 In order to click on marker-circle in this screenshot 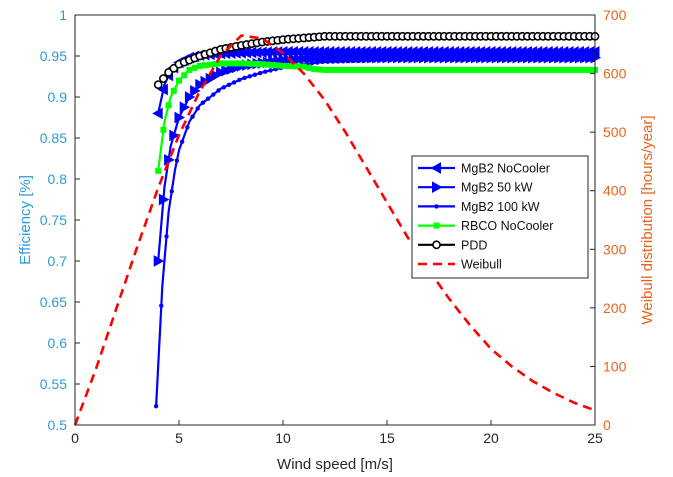, I will do `click(158, 85)`.